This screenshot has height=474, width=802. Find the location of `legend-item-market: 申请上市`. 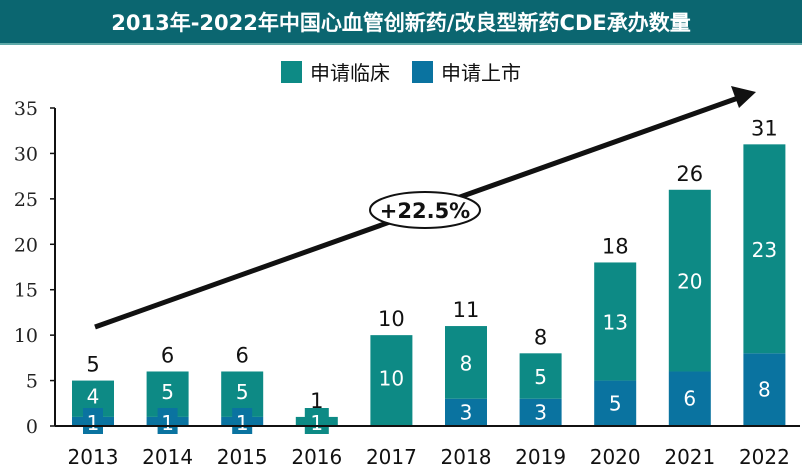

legend-item-market: 申请上市 is located at coordinates (466, 71).